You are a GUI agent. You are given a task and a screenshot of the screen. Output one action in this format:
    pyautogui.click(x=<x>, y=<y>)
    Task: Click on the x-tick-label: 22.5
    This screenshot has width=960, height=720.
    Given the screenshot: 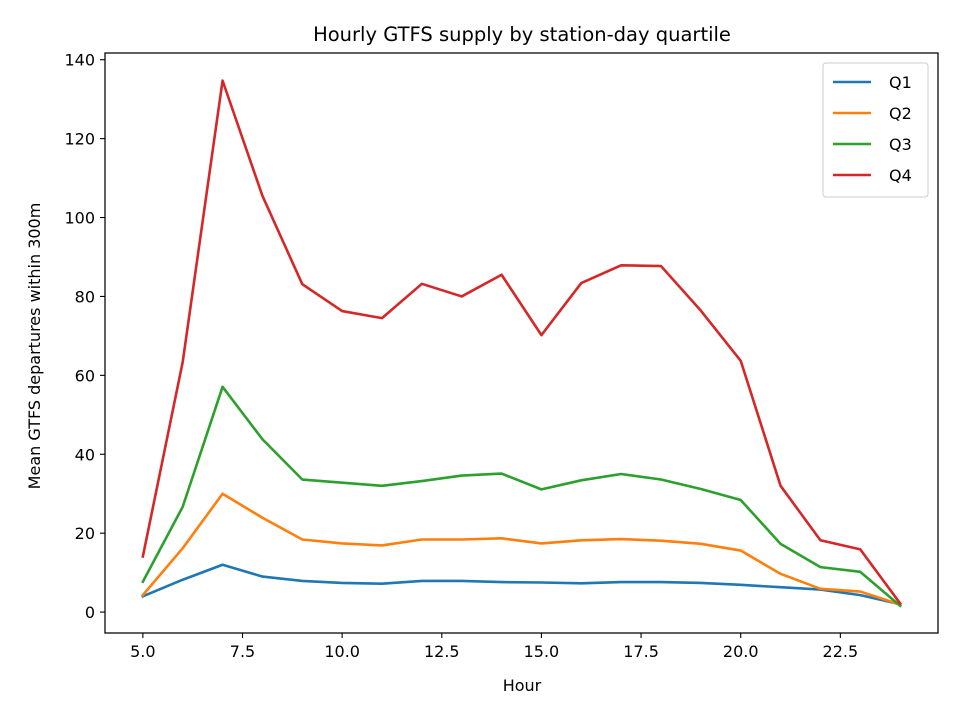 What is the action you would take?
    pyautogui.click(x=841, y=651)
    